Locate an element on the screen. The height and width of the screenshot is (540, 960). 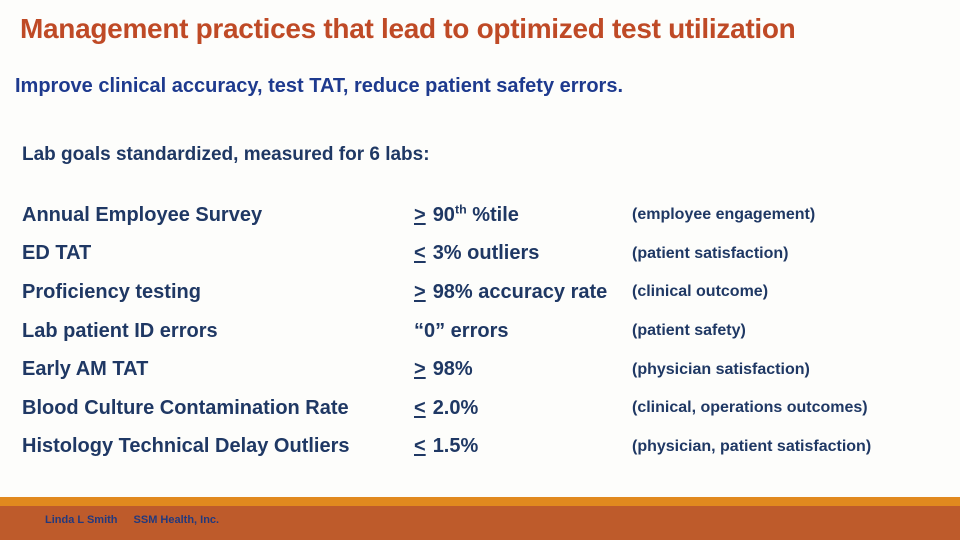
goal-note: (clinical, operations outcomes) is located at coordinates (750, 408).